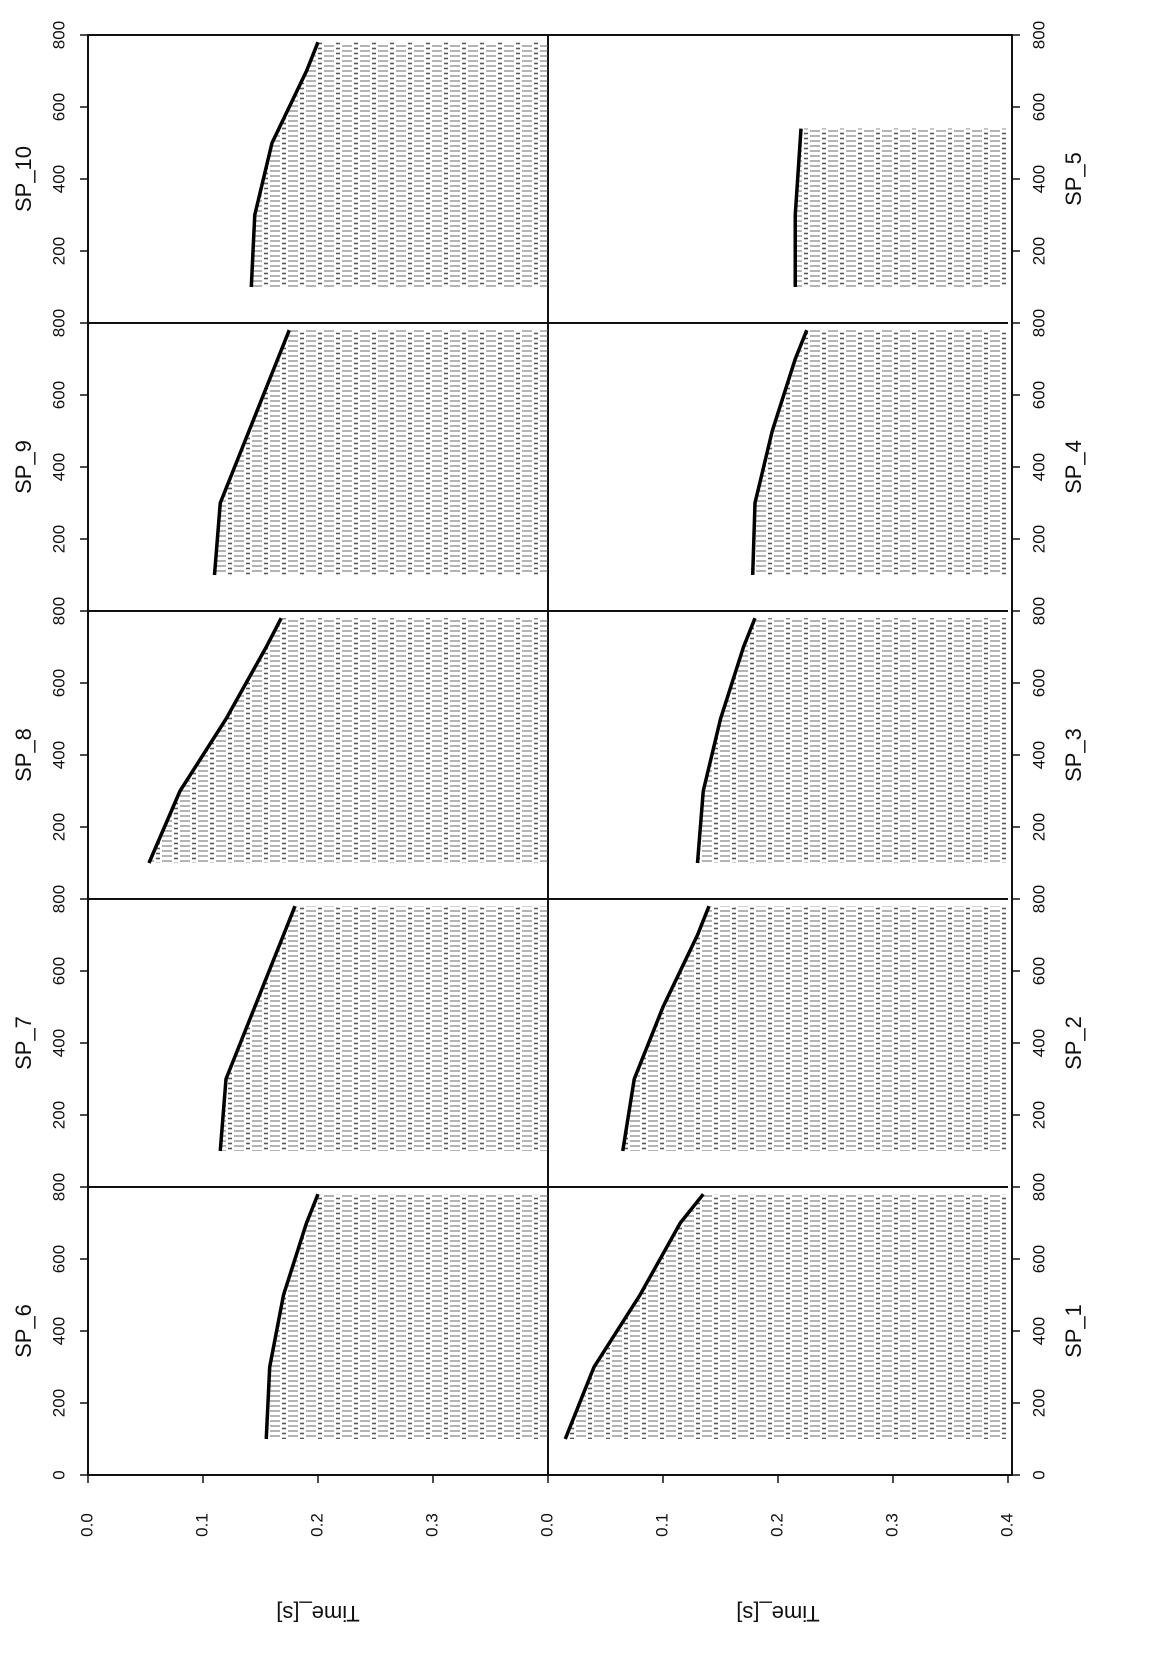  What do you see at coordinates (1073, 179) in the screenshot?
I see `panel-title: SP_5` at bounding box center [1073, 179].